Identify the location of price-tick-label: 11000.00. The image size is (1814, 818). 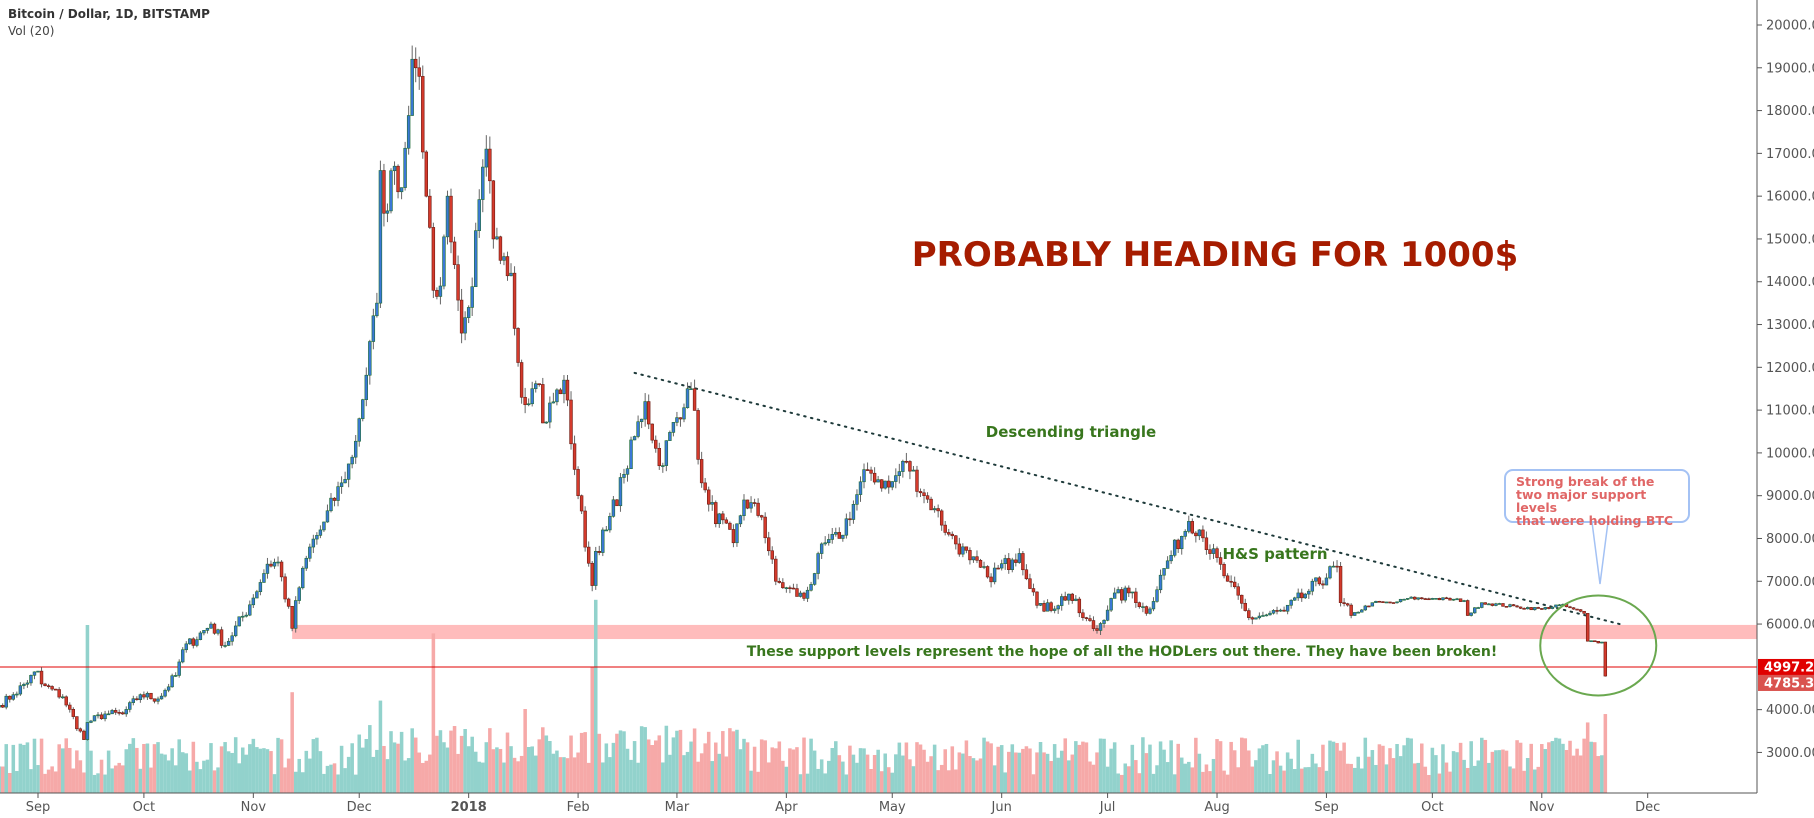
(1790, 411).